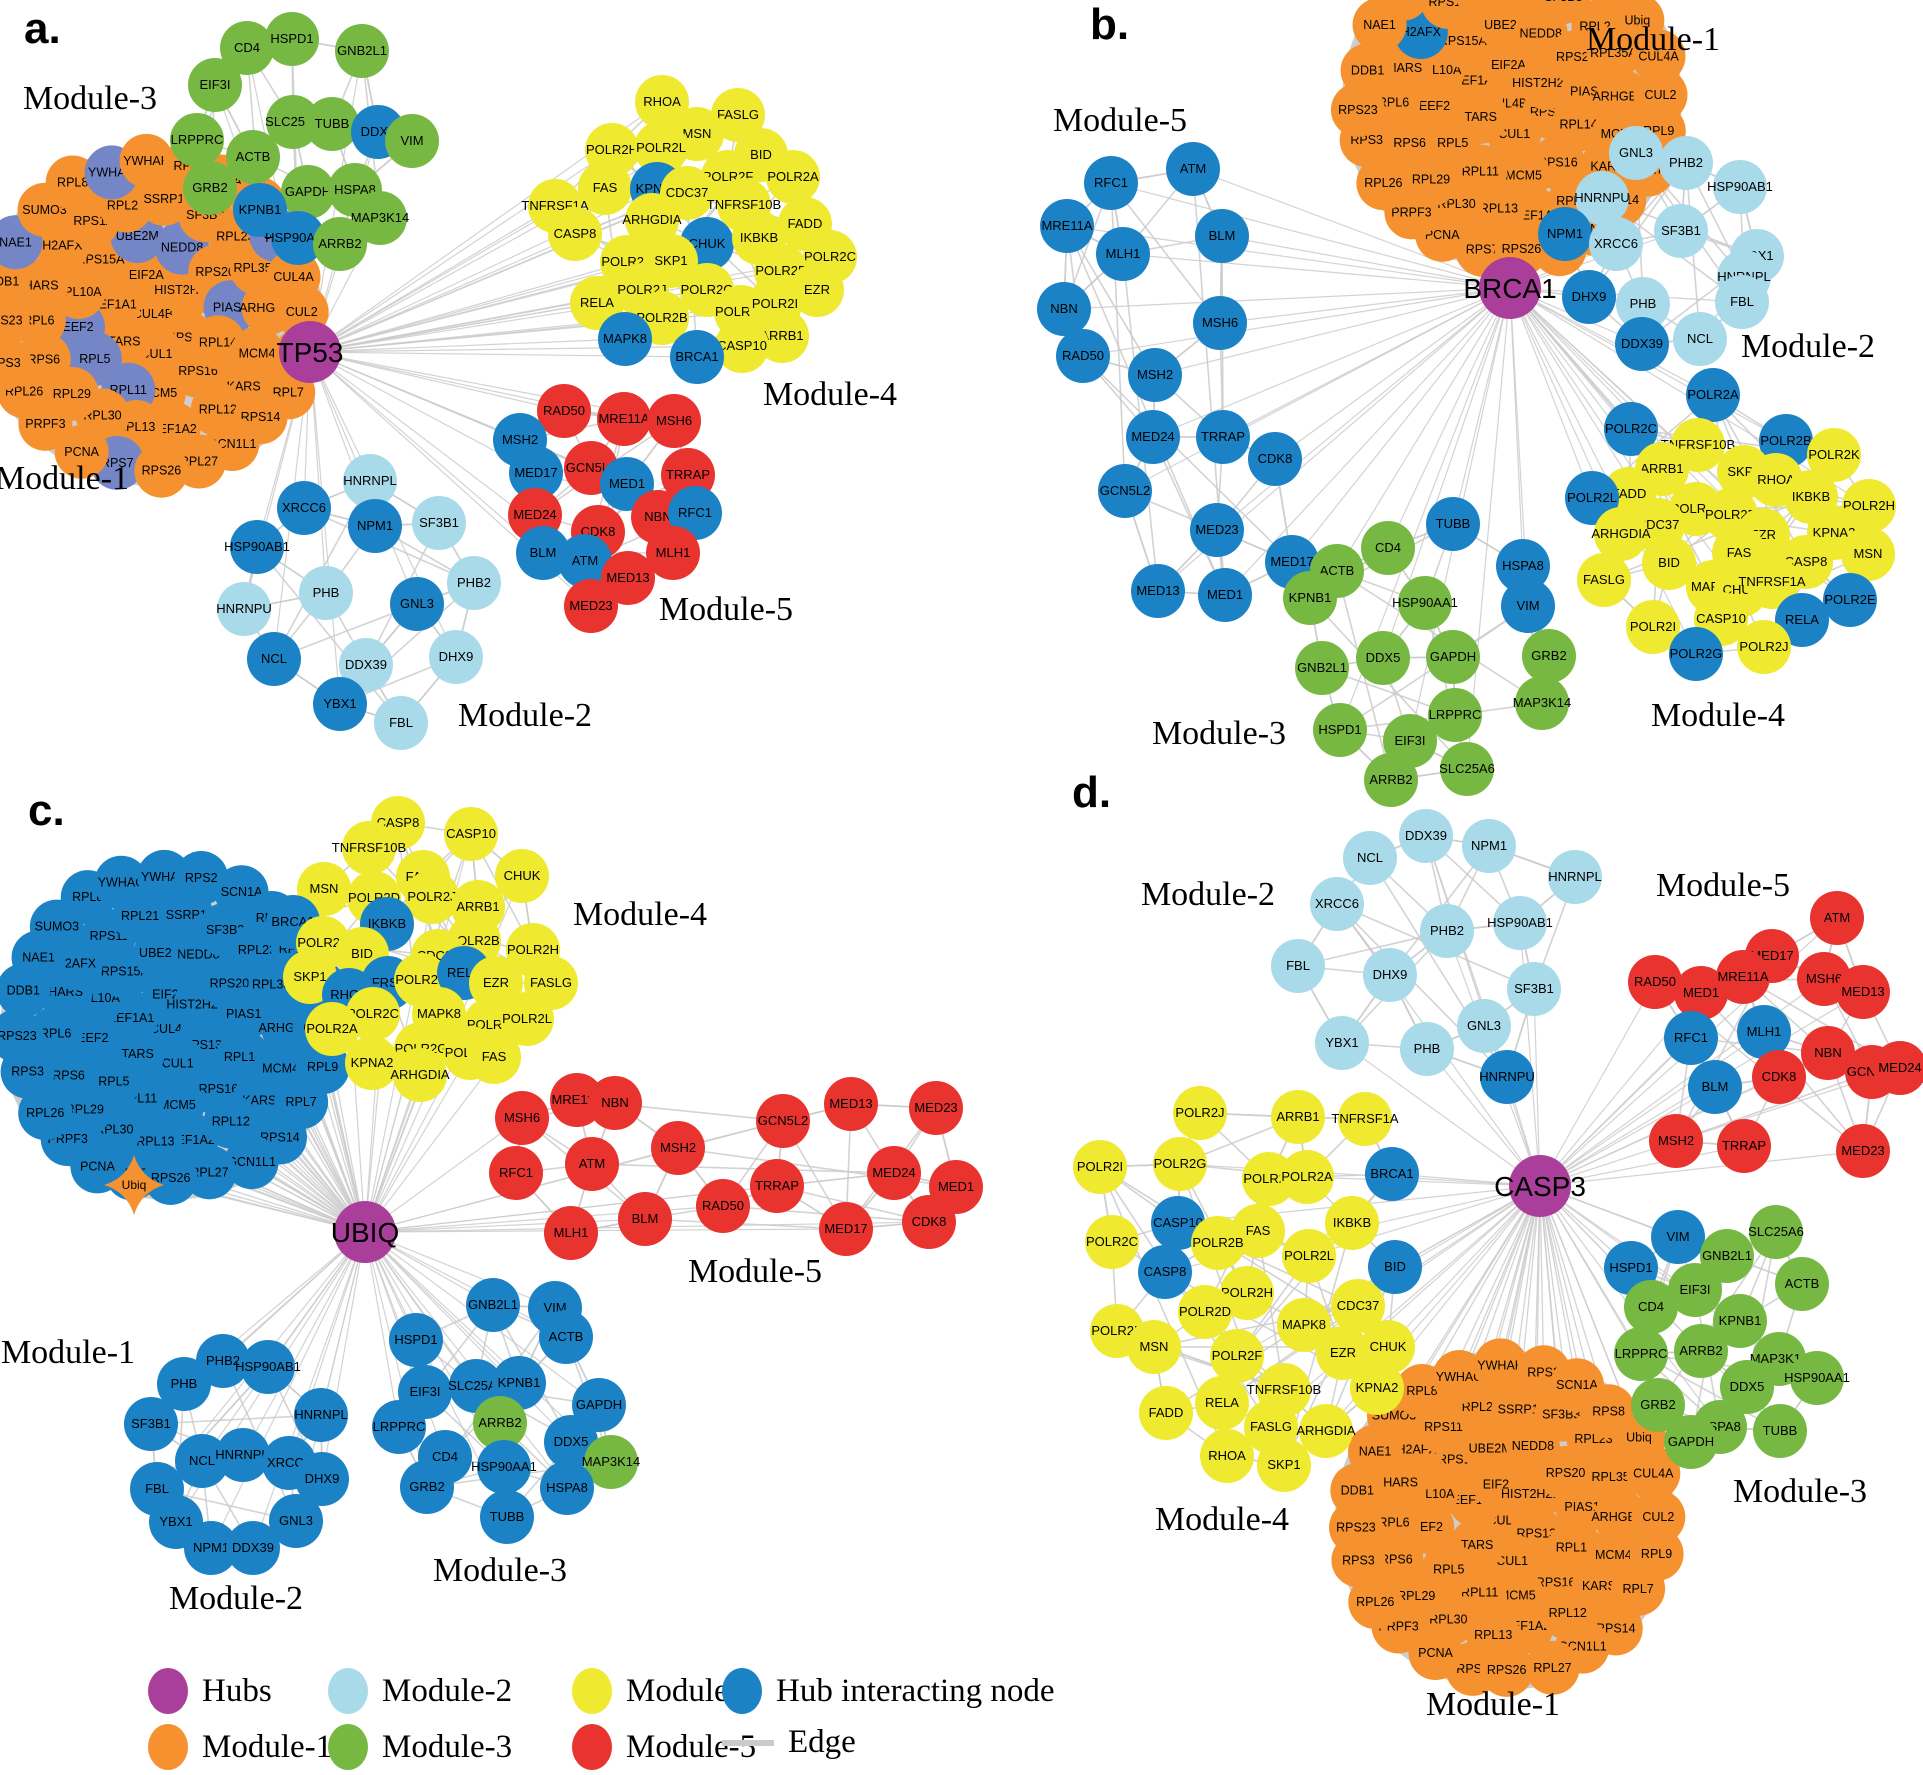 This screenshot has width=1923, height=1775. I want to click on node-HSPA8, so click(567, 1488).